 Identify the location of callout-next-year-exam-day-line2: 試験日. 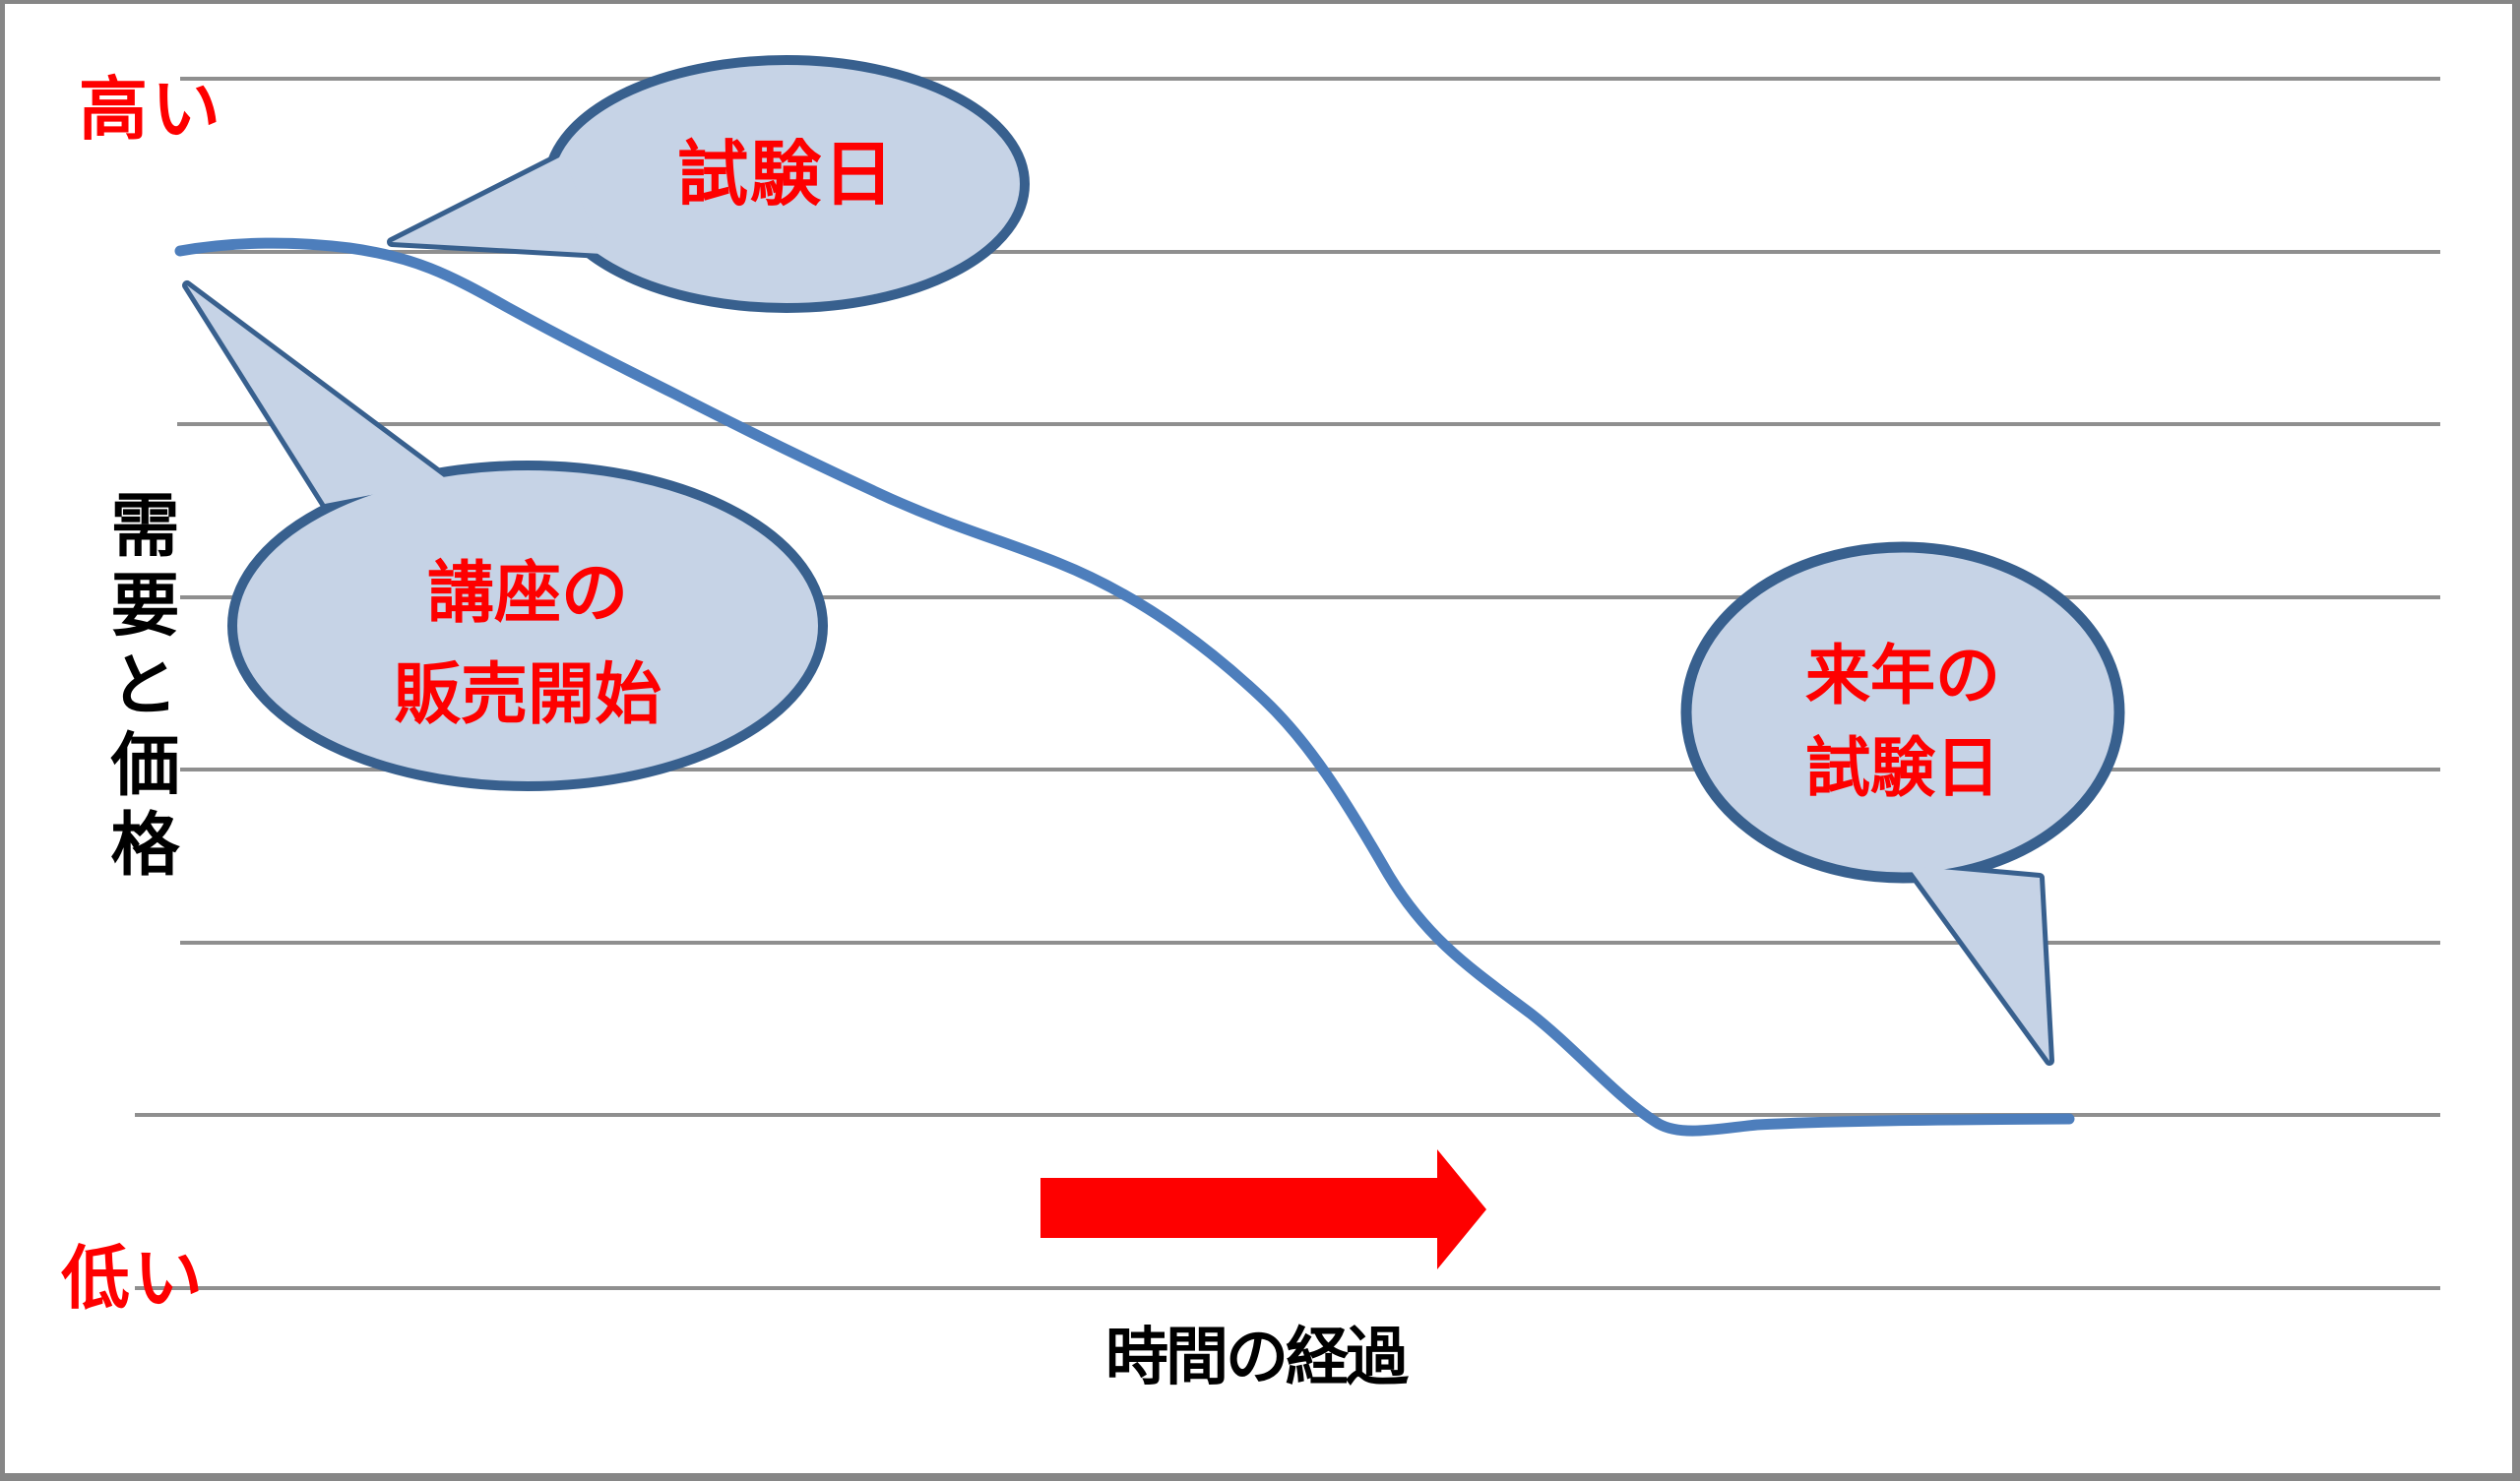
(1902, 767).